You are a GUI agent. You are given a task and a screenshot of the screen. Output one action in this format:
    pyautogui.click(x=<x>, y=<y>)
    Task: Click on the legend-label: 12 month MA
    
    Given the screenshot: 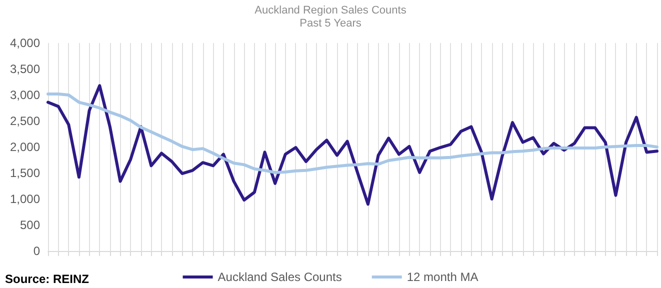 What is the action you would take?
    pyautogui.click(x=442, y=277)
    